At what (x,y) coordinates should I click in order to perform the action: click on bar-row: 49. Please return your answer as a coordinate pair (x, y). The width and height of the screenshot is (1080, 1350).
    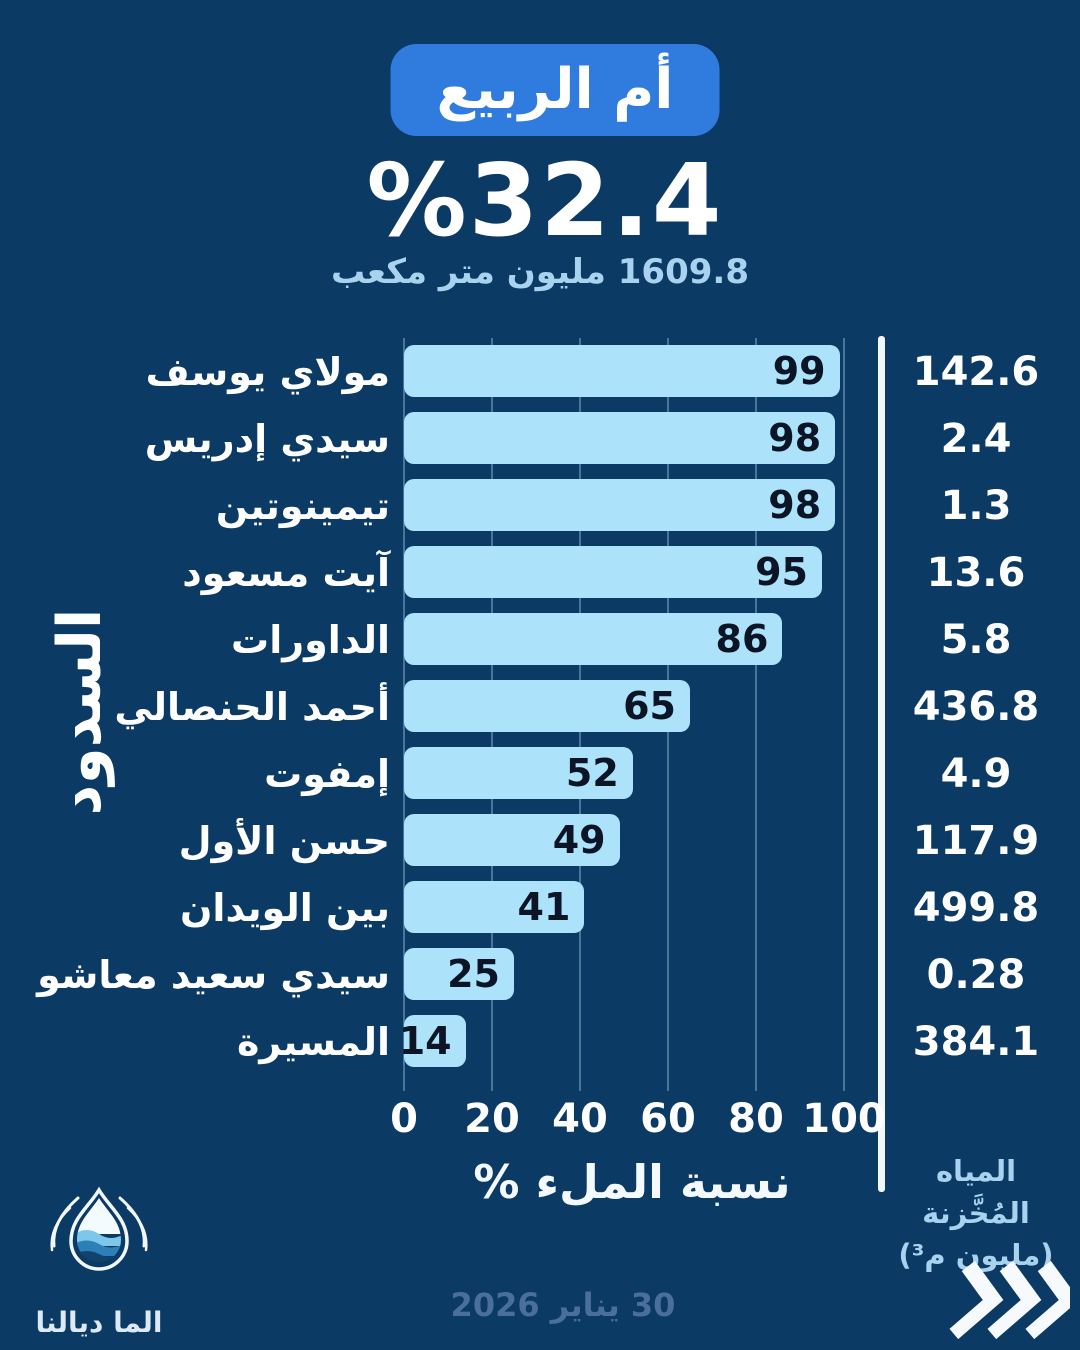
    Looking at the image, I should click on (624, 840).